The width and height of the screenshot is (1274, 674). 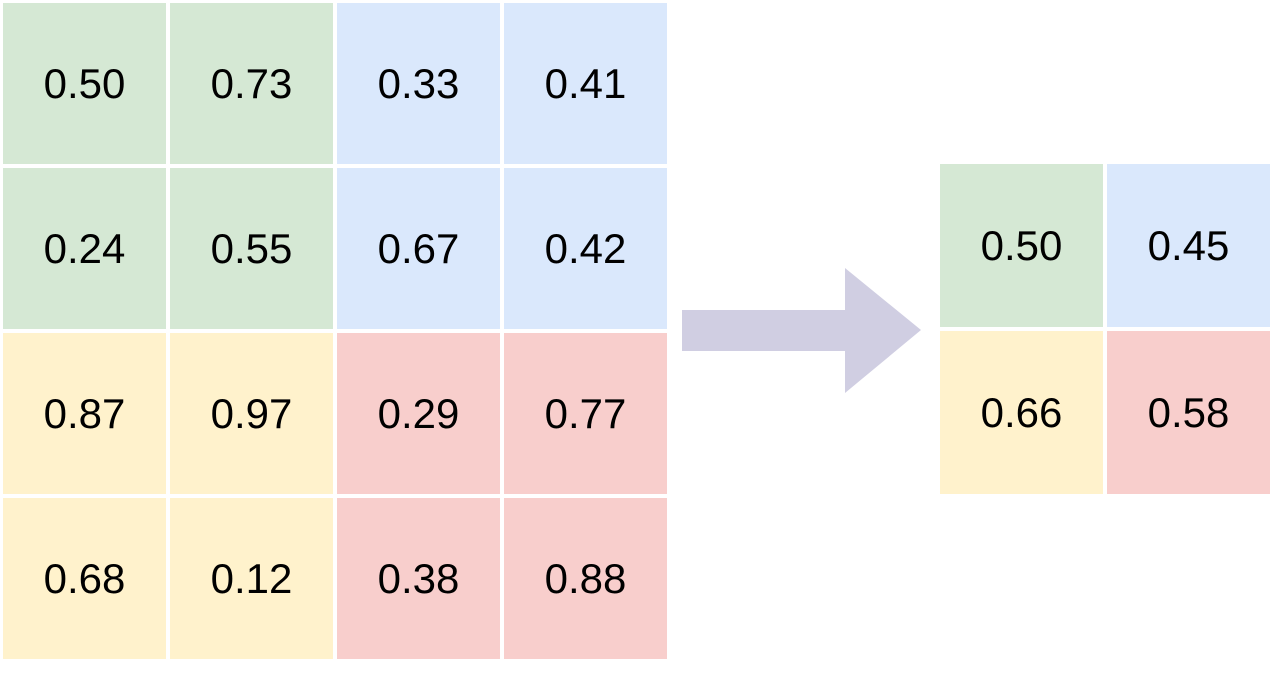 I want to click on cell-value: 0.55, so click(x=252, y=248).